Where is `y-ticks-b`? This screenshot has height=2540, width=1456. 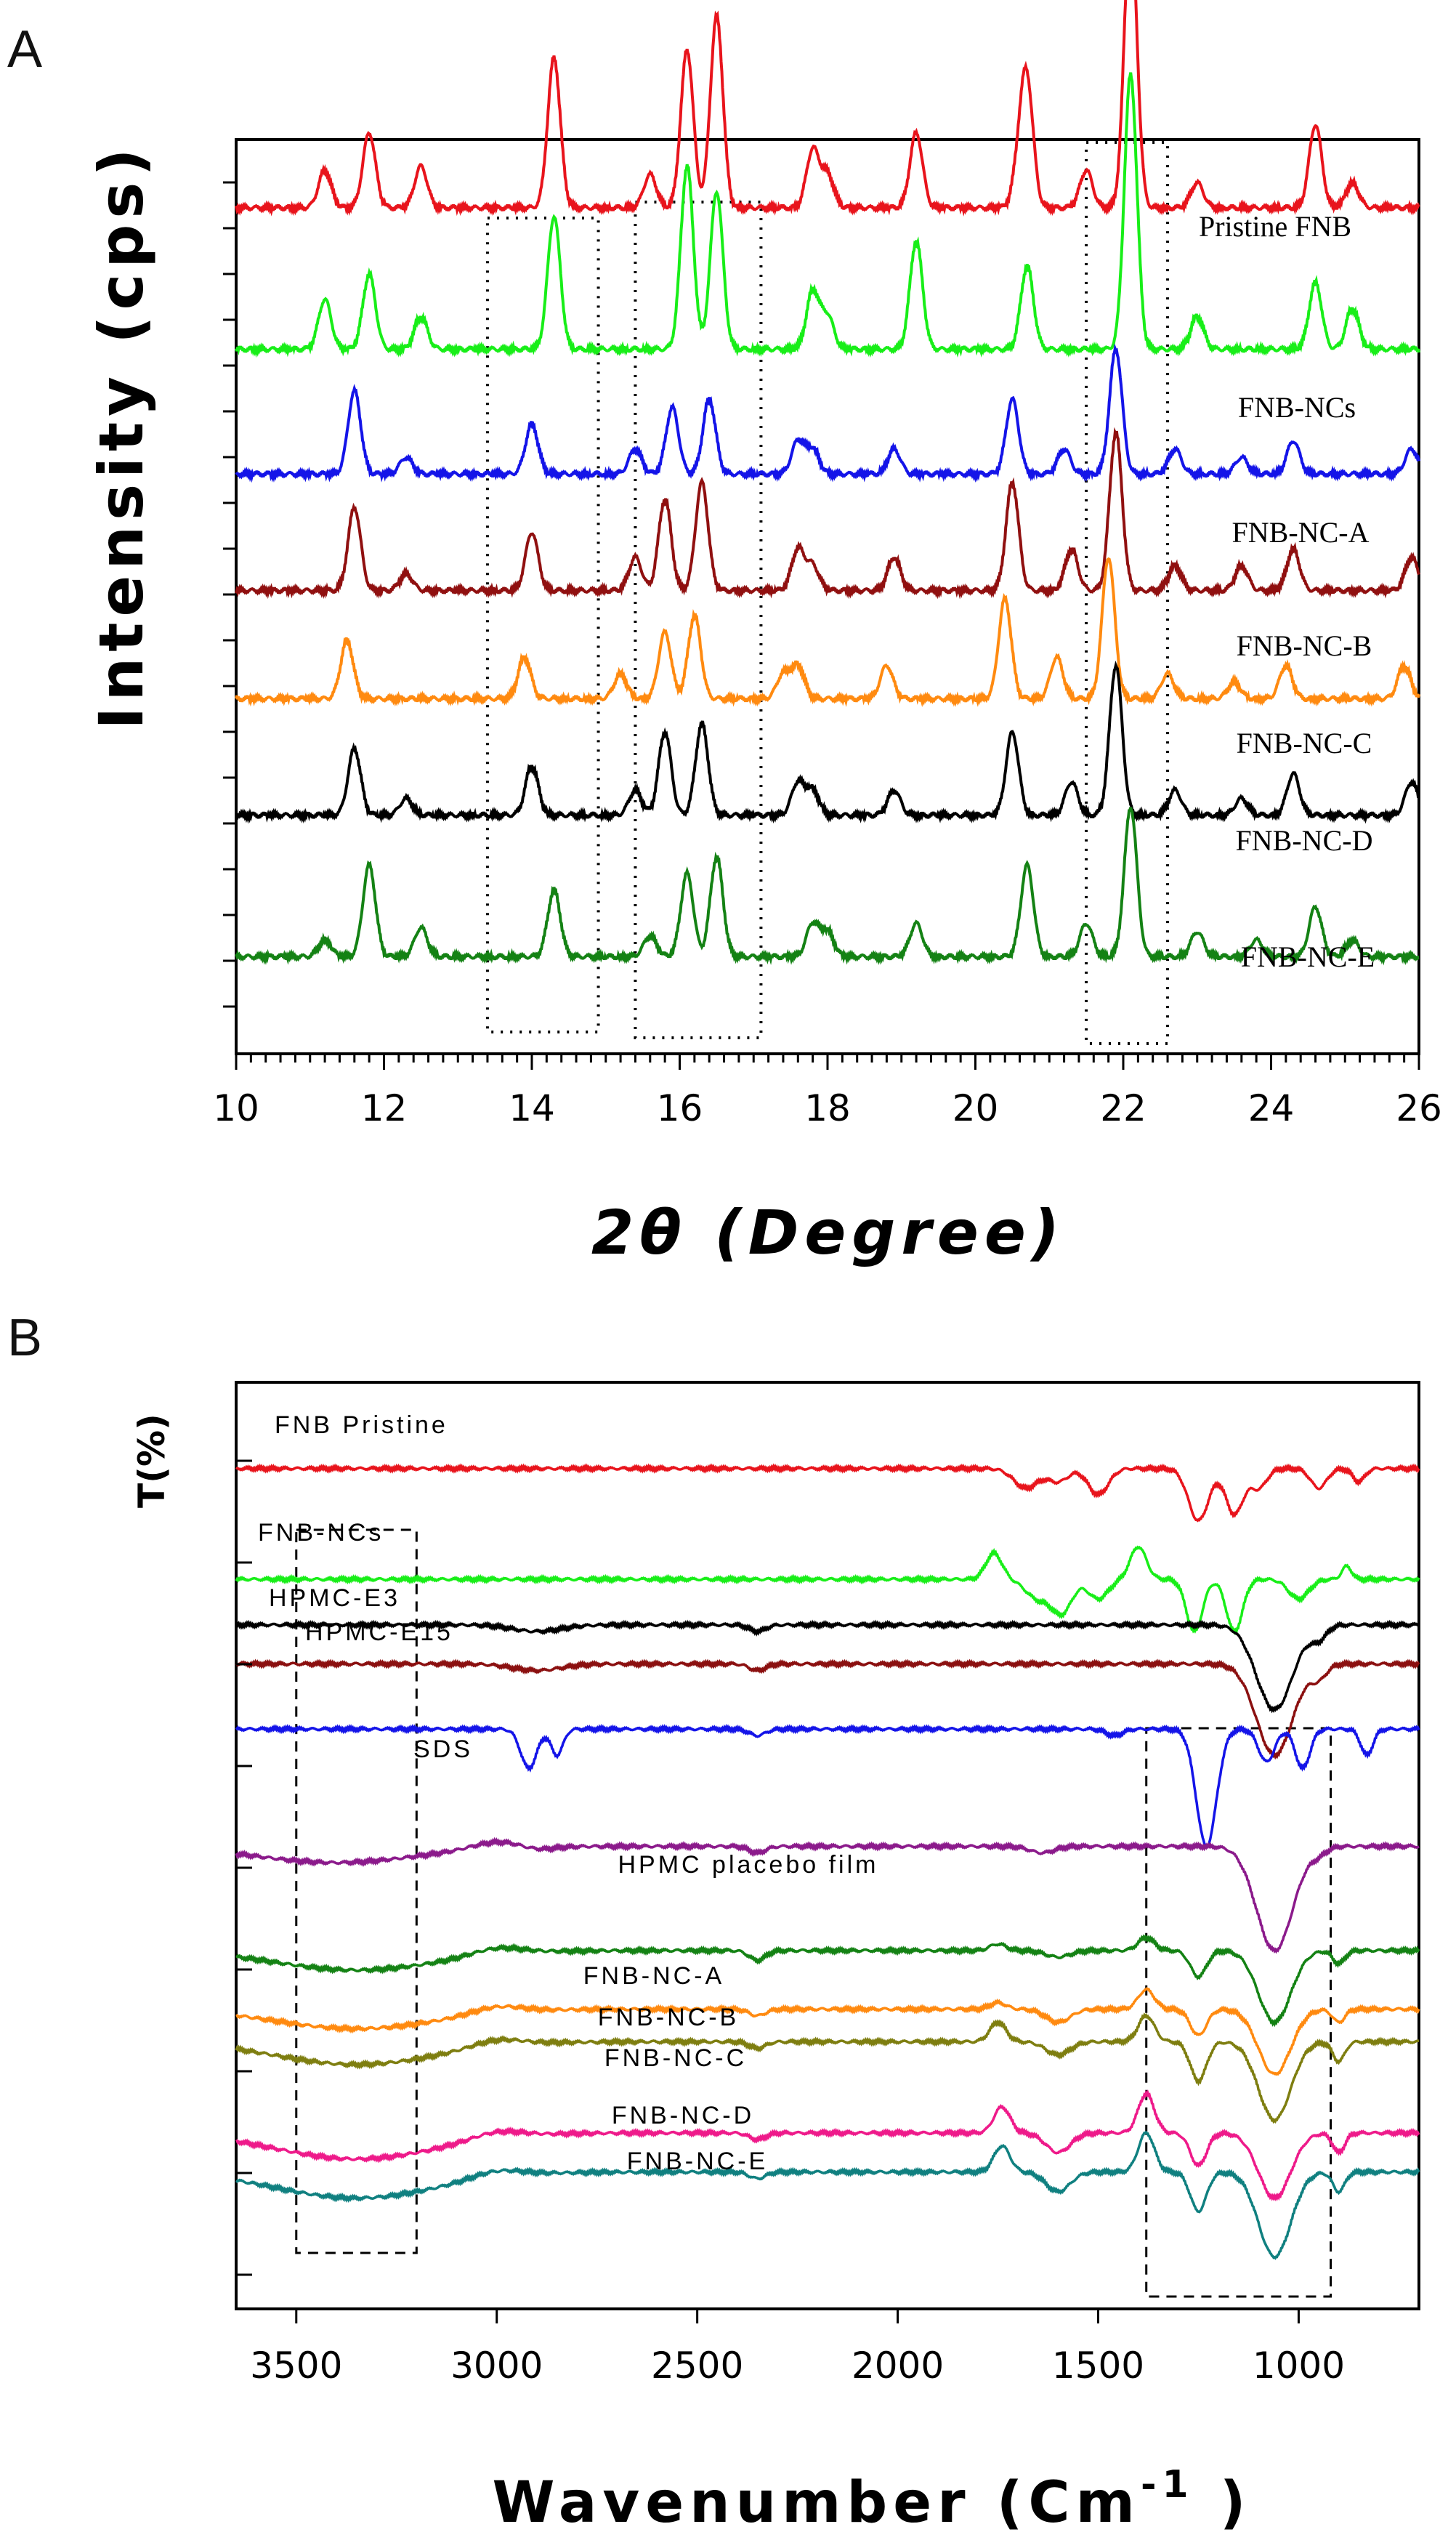 y-ticks-b is located at coordinates (244, 1867).